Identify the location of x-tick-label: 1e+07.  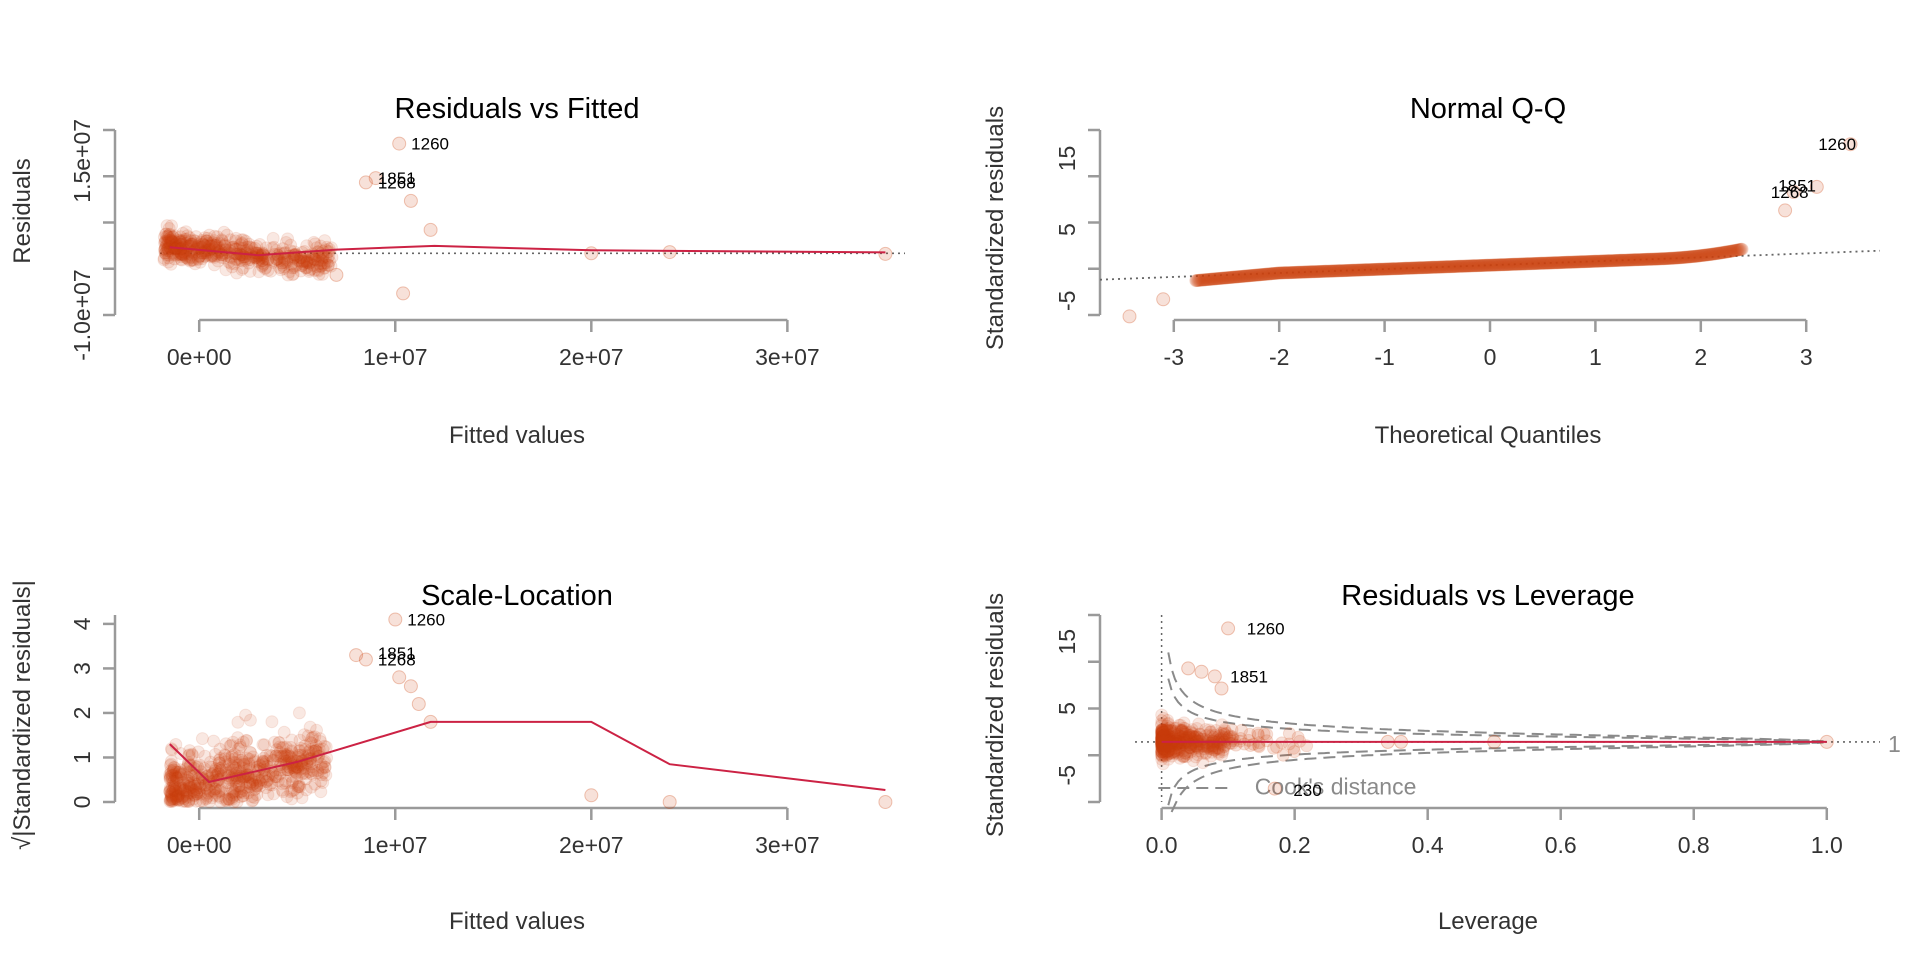
(395, 845).